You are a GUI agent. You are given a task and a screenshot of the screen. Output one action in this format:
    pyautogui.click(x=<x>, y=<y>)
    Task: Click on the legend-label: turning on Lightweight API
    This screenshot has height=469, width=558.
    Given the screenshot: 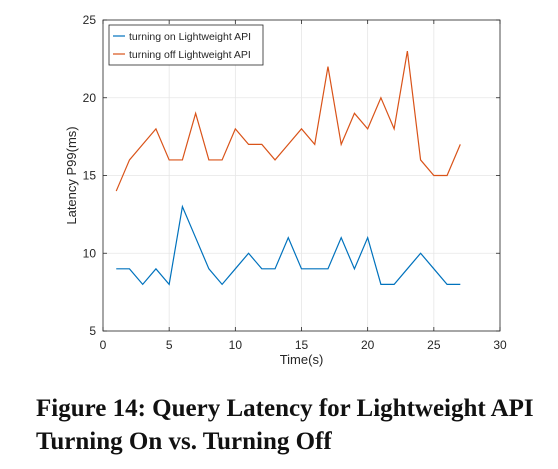 What is the action you would take?
    pyautogui.click(x=190, y=37)
    